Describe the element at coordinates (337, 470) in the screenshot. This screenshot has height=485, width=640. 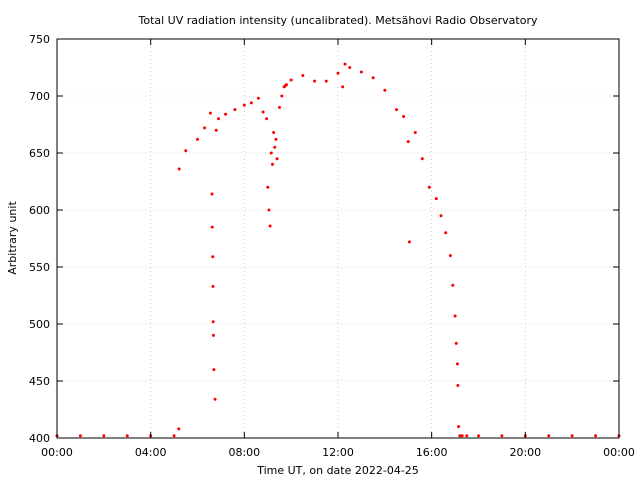
I see `x-axis-label: Time UT, on date 2022-04-25` at that location.